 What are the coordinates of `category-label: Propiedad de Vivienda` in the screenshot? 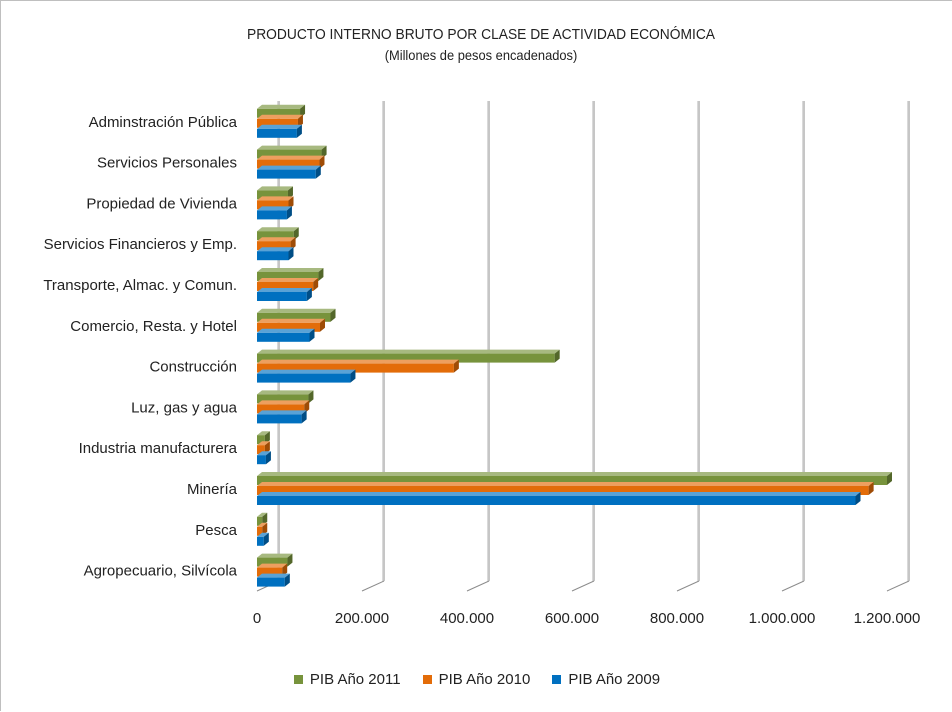 It's located at (161, 203).